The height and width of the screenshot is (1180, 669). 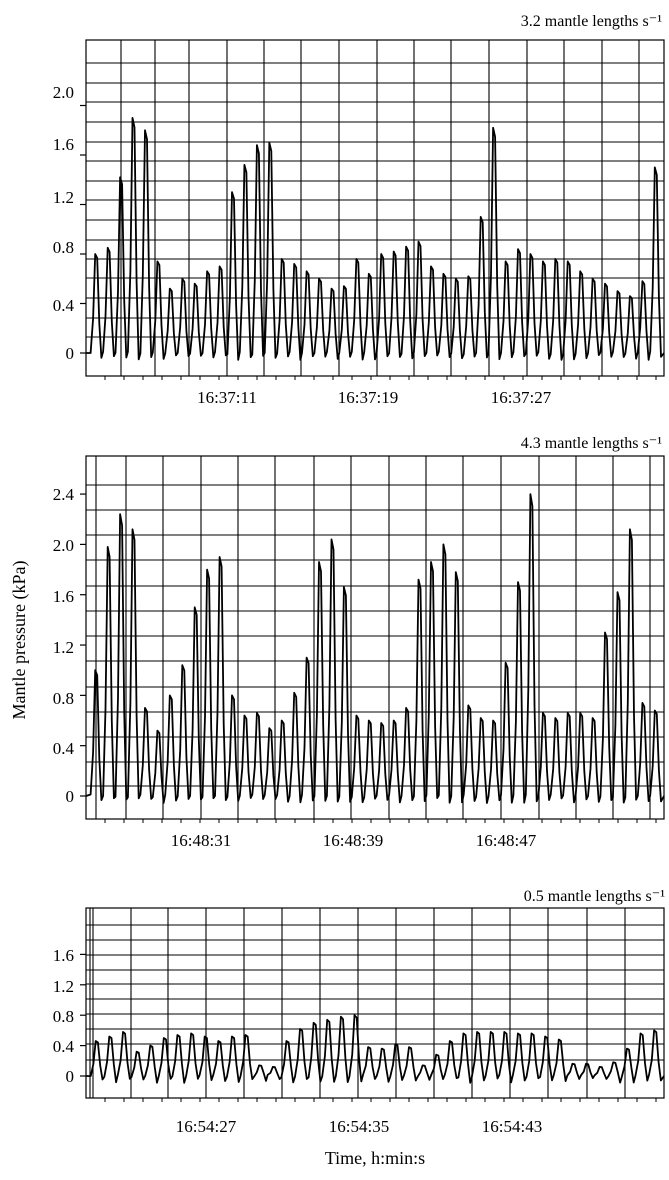 What do you see at coordinates (591, 443) in the screenshot?
I see `panel-title: 4.3 mantle lengths s⁻¹` at bounding box center [591, 443].